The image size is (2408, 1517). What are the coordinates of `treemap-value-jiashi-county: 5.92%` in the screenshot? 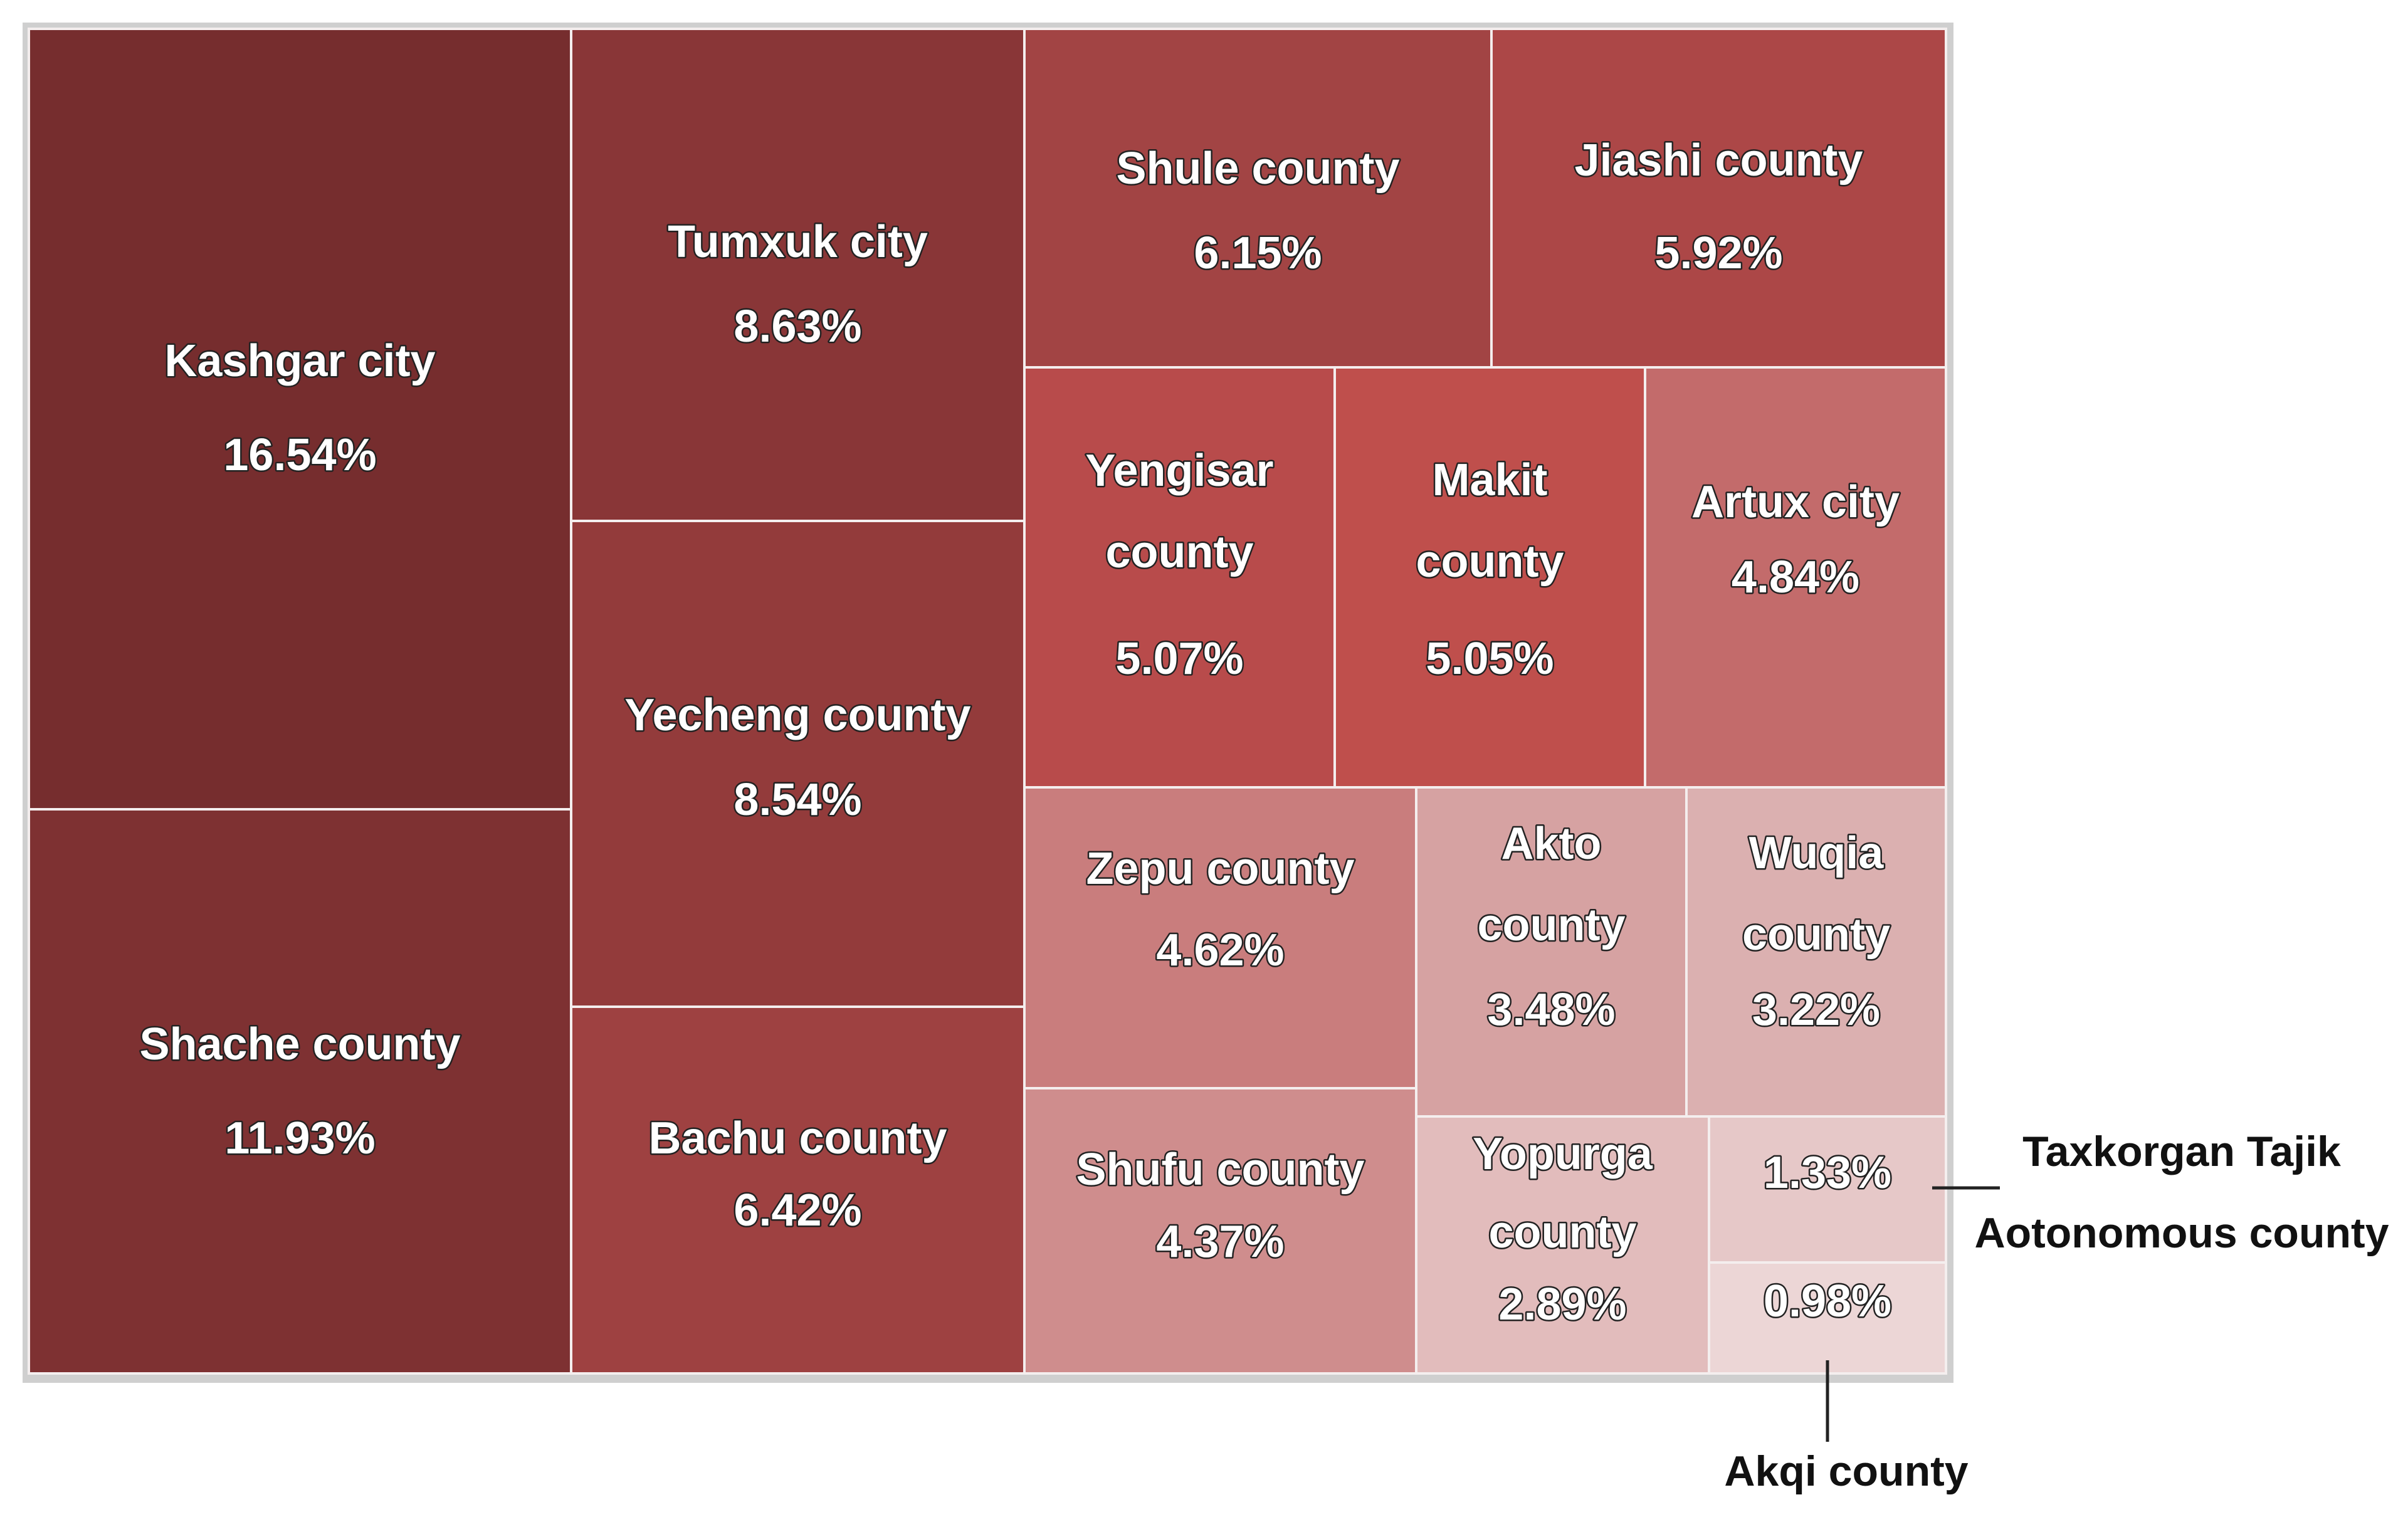 It's located at (1718, 253).